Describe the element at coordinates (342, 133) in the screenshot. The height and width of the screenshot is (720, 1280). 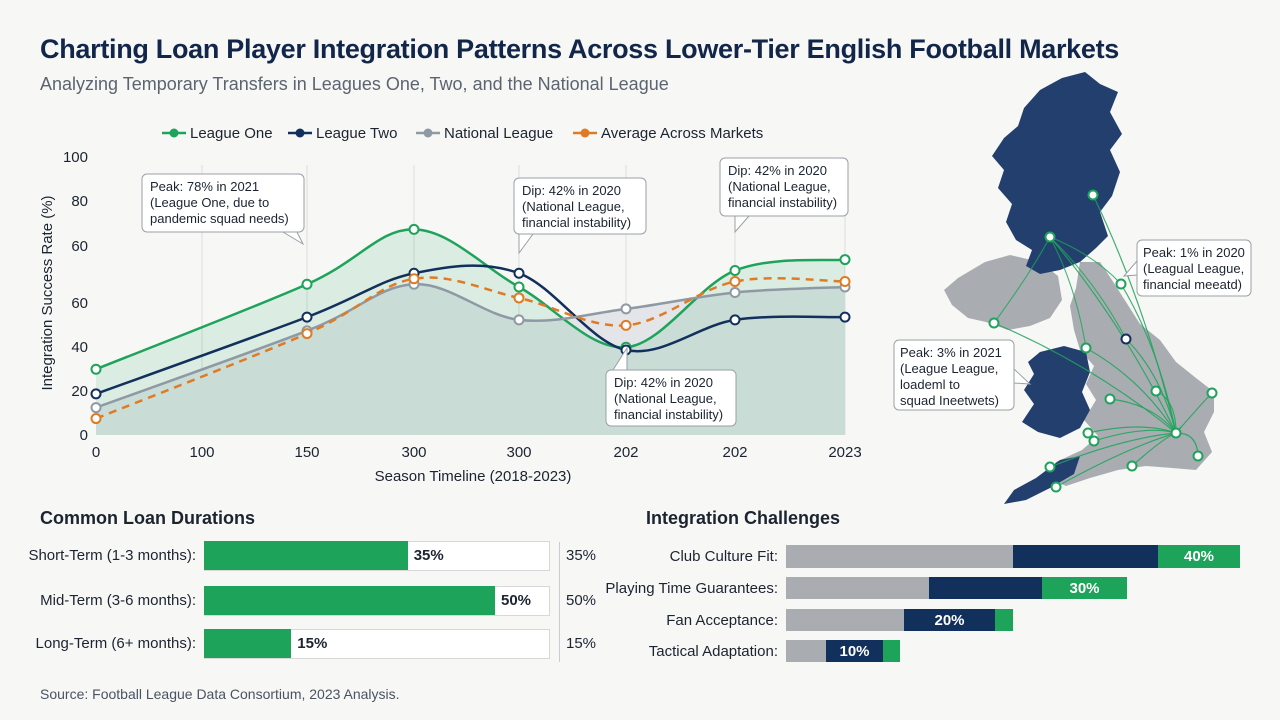
I see `legend-item: League Two` at that location.